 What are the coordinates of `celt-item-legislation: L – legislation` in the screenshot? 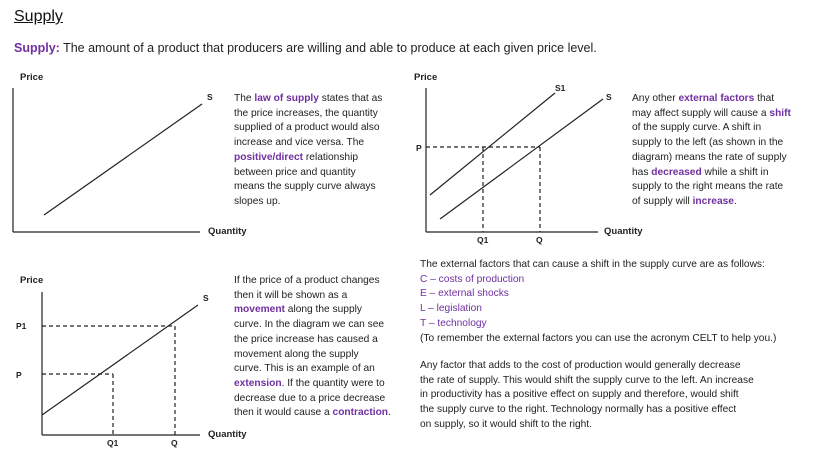 It's located at (451, 309).